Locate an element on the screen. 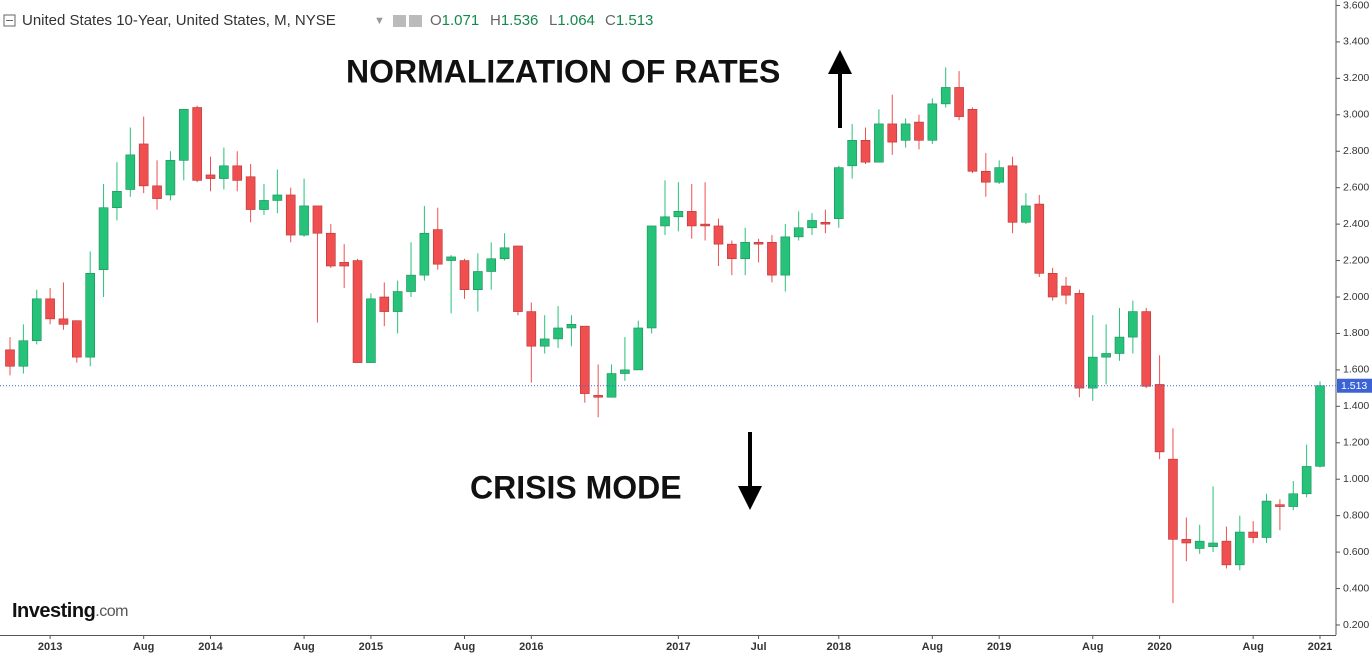  y-tick-label: 3.400 is located at coordinates (1356, 42).